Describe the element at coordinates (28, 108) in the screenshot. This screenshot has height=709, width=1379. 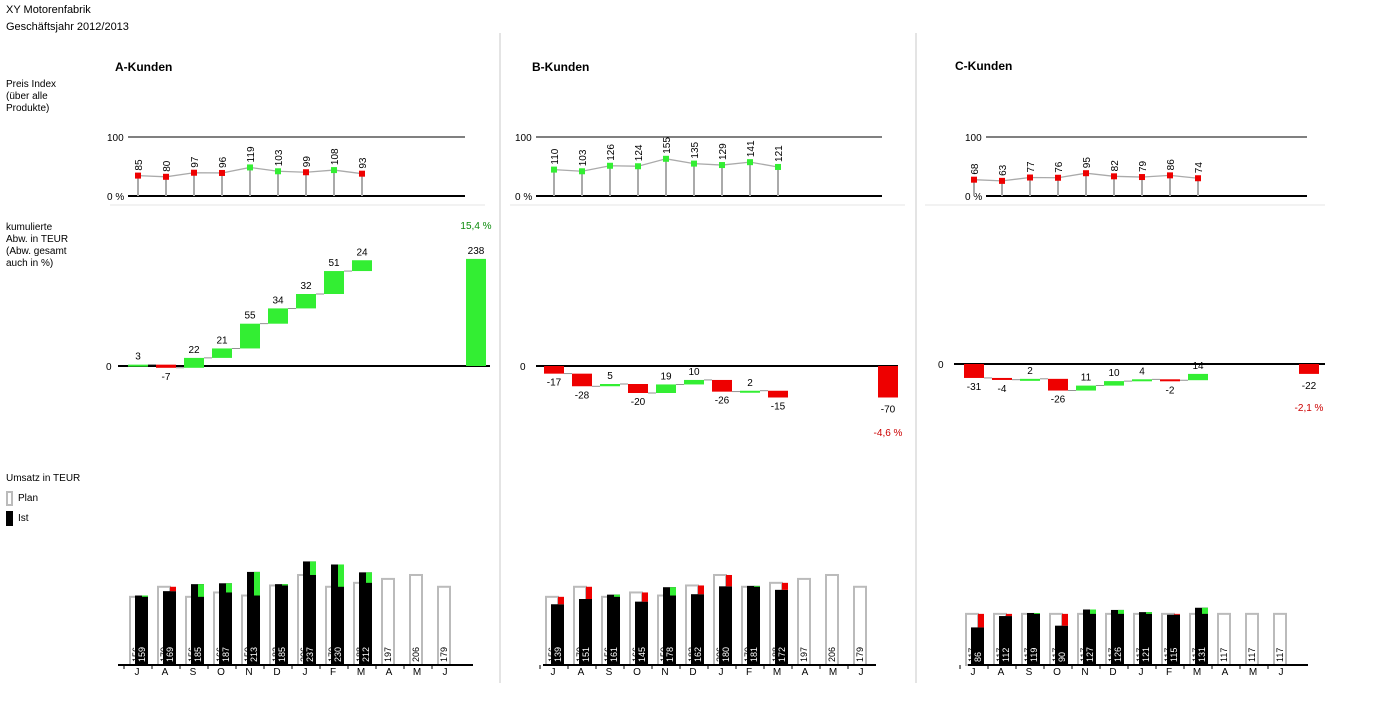
I see `price-label-line: Produkte)` at that location.